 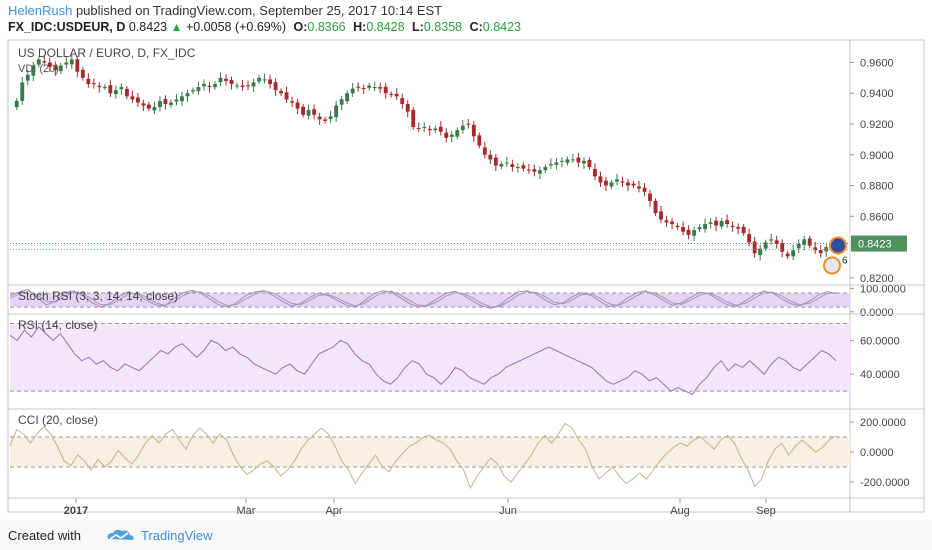 I want to click on symbol-label: FX_IDC:USDEUR, D, so click(x=67, y=27).